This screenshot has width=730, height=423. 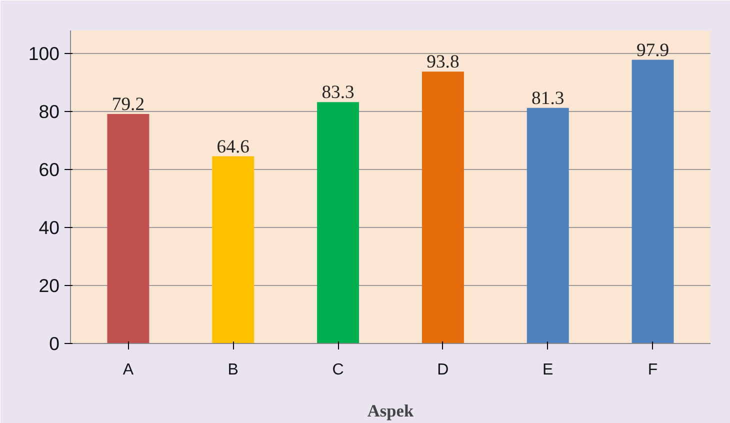 I want to click on data-label: 93.8, so click(x=443, y=62).